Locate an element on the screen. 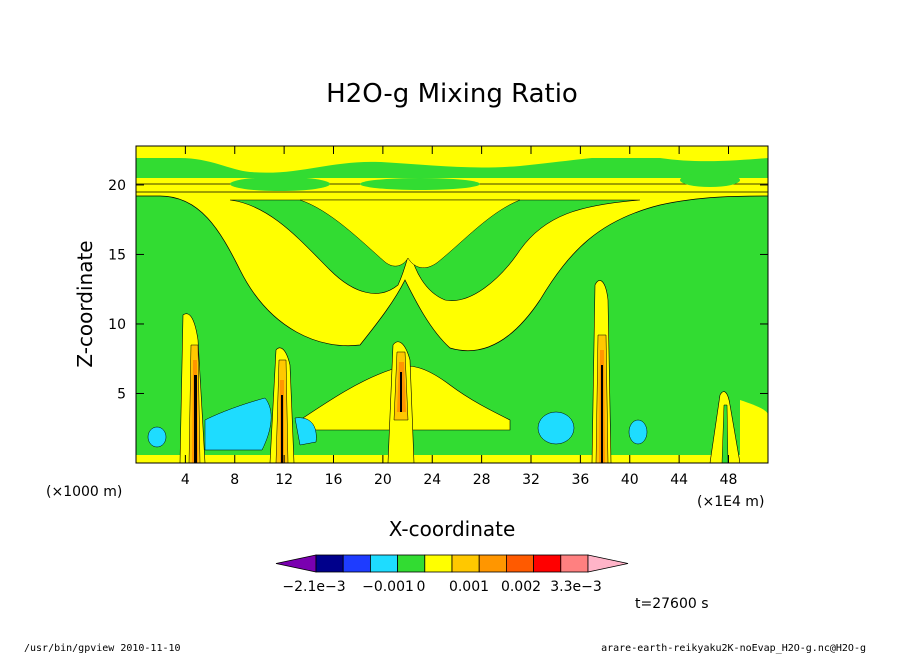 The width and height of the screenshot is (904, 654). column-x37.7 is located at coordinates (601, 371).